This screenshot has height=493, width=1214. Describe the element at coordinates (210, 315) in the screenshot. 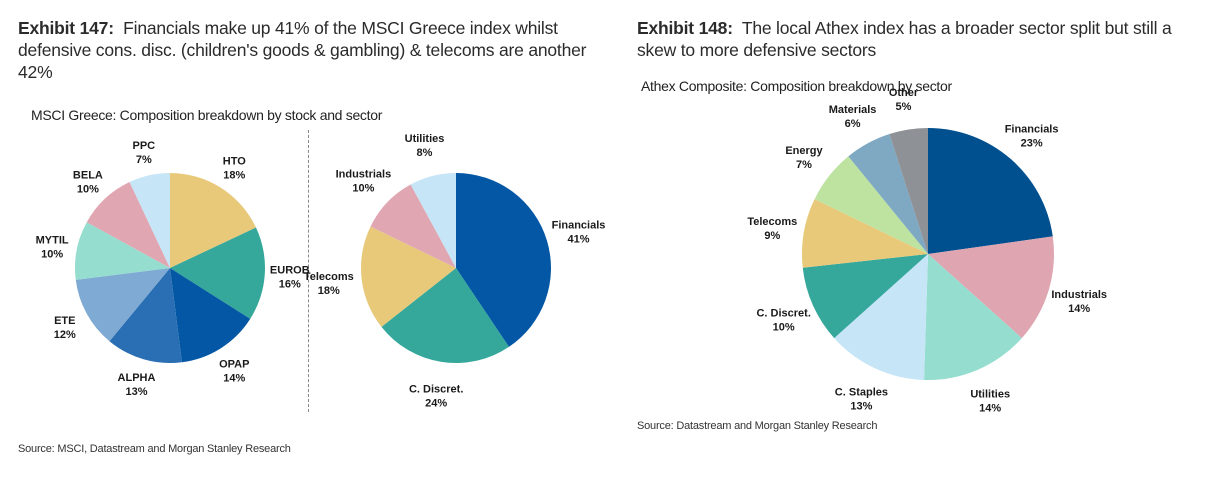

I see `pie-slice-opap` at that location.